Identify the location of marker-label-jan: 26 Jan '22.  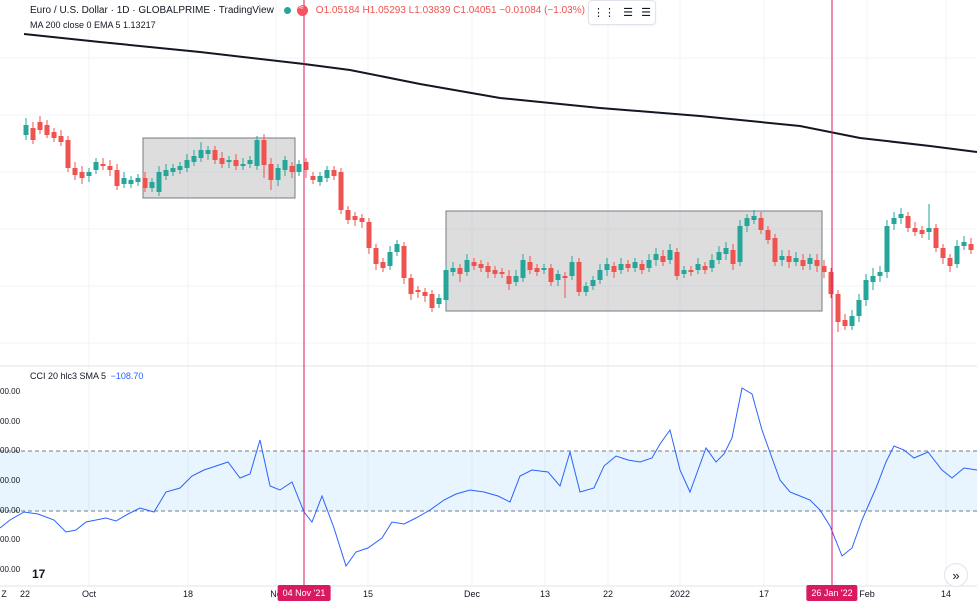
(832, 593).